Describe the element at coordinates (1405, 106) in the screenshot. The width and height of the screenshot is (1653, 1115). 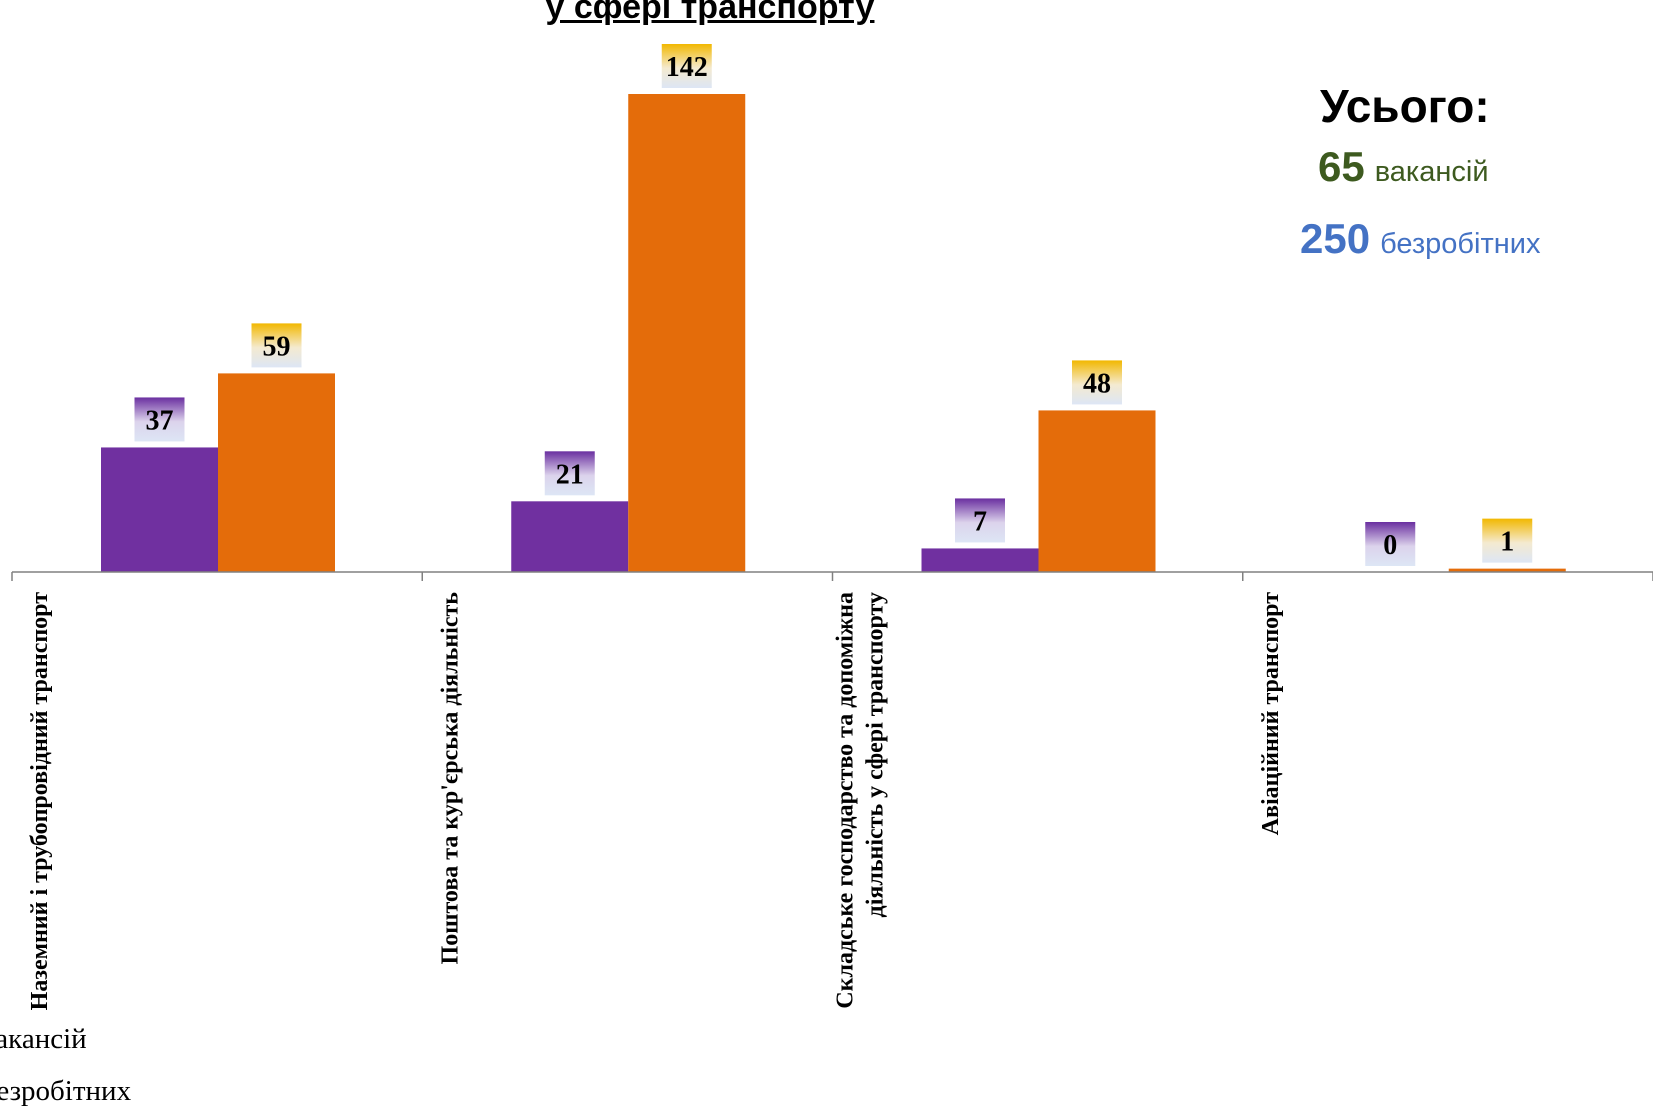
I see `summary-title: Усього:` at that location.